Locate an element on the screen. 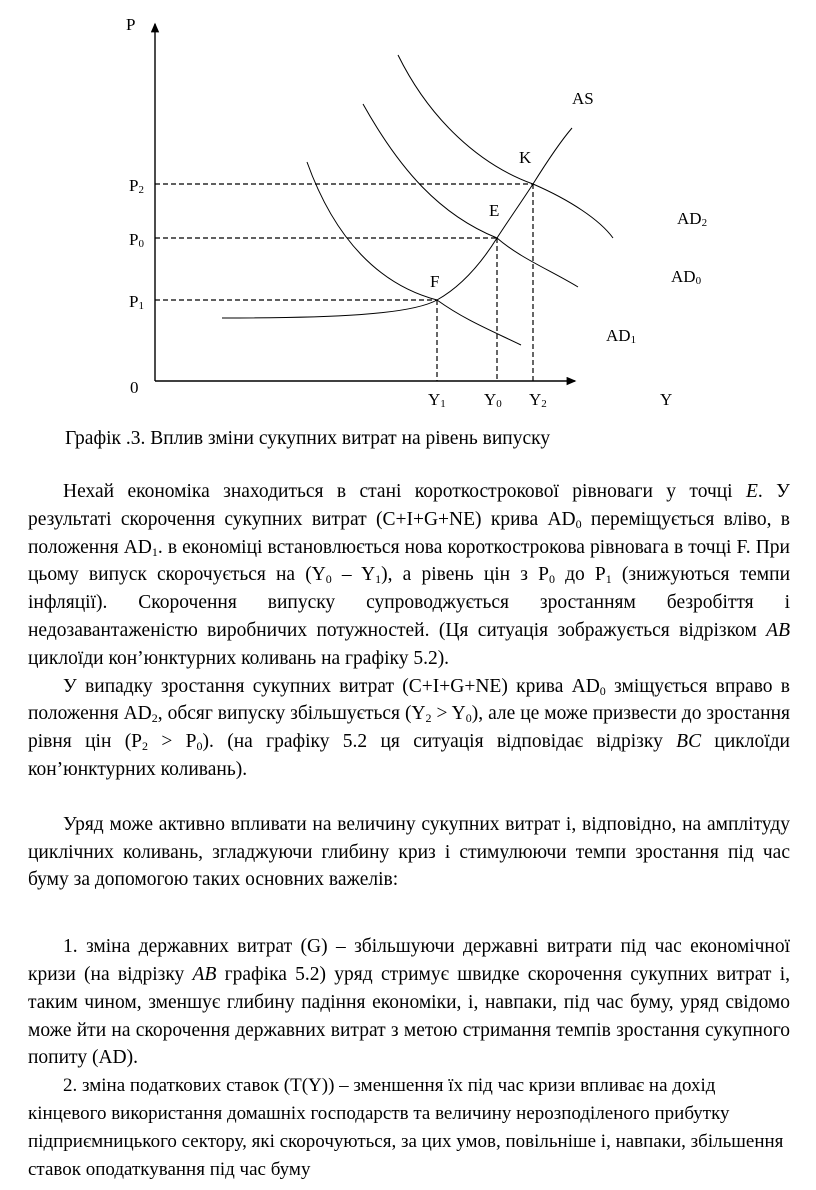 This screenshot has height=1190, width=816. ad1-curve is located at coordinates (414, 253).